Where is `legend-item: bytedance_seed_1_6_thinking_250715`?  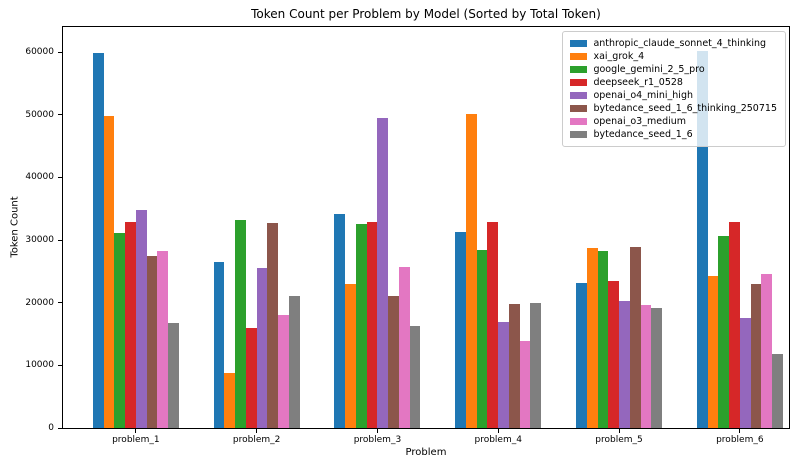
legend-item: bytedance_seed_1_6_thinking_250715 is located at coordinates (673, 108).